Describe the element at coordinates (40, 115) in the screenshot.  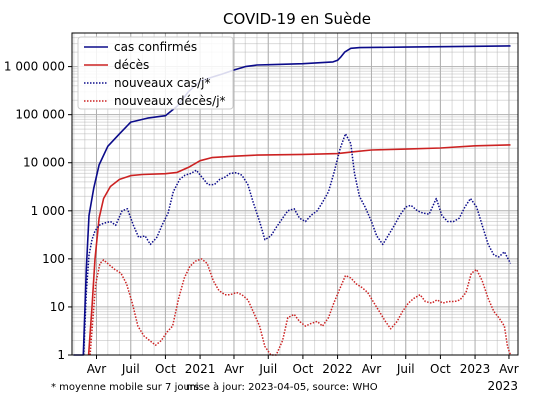
I see `y-tick-label: 100 000` at that location.